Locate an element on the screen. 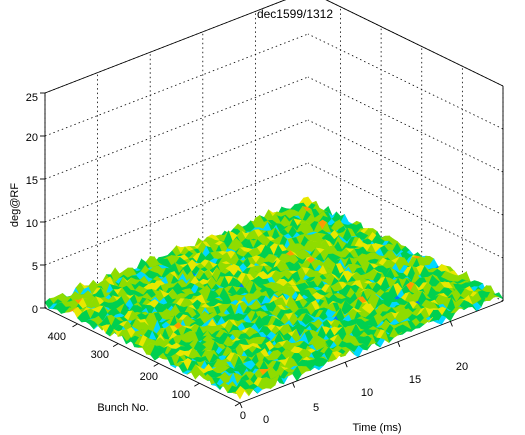  z-tick-label: 20 is located at coordinates (32, 138).